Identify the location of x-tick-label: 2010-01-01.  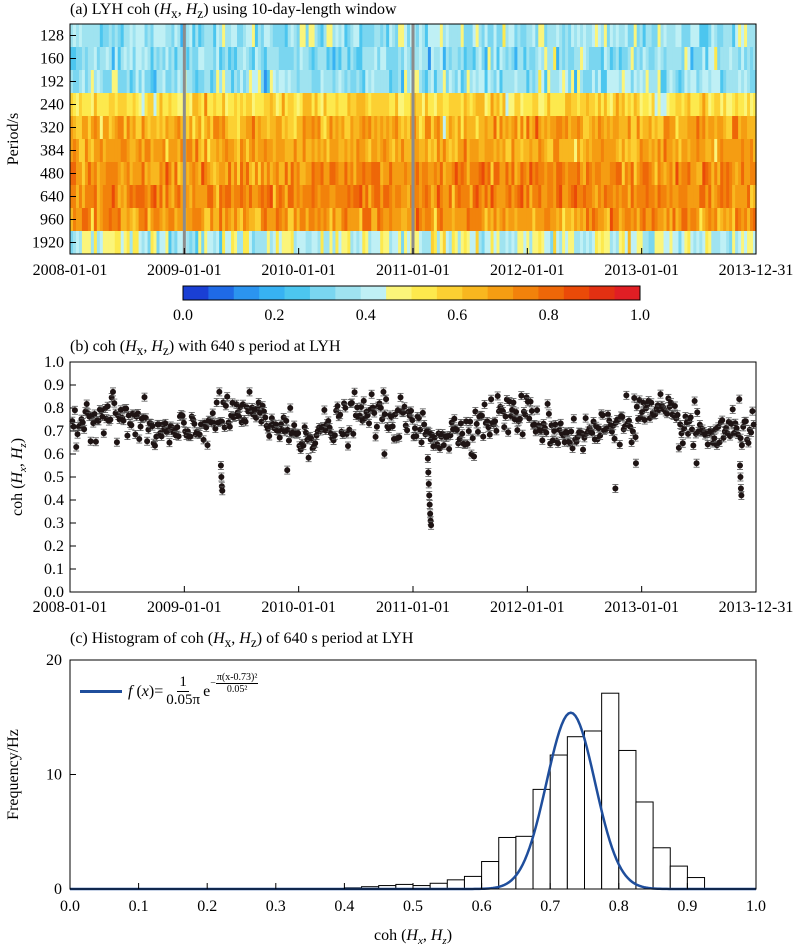
(298, 607).